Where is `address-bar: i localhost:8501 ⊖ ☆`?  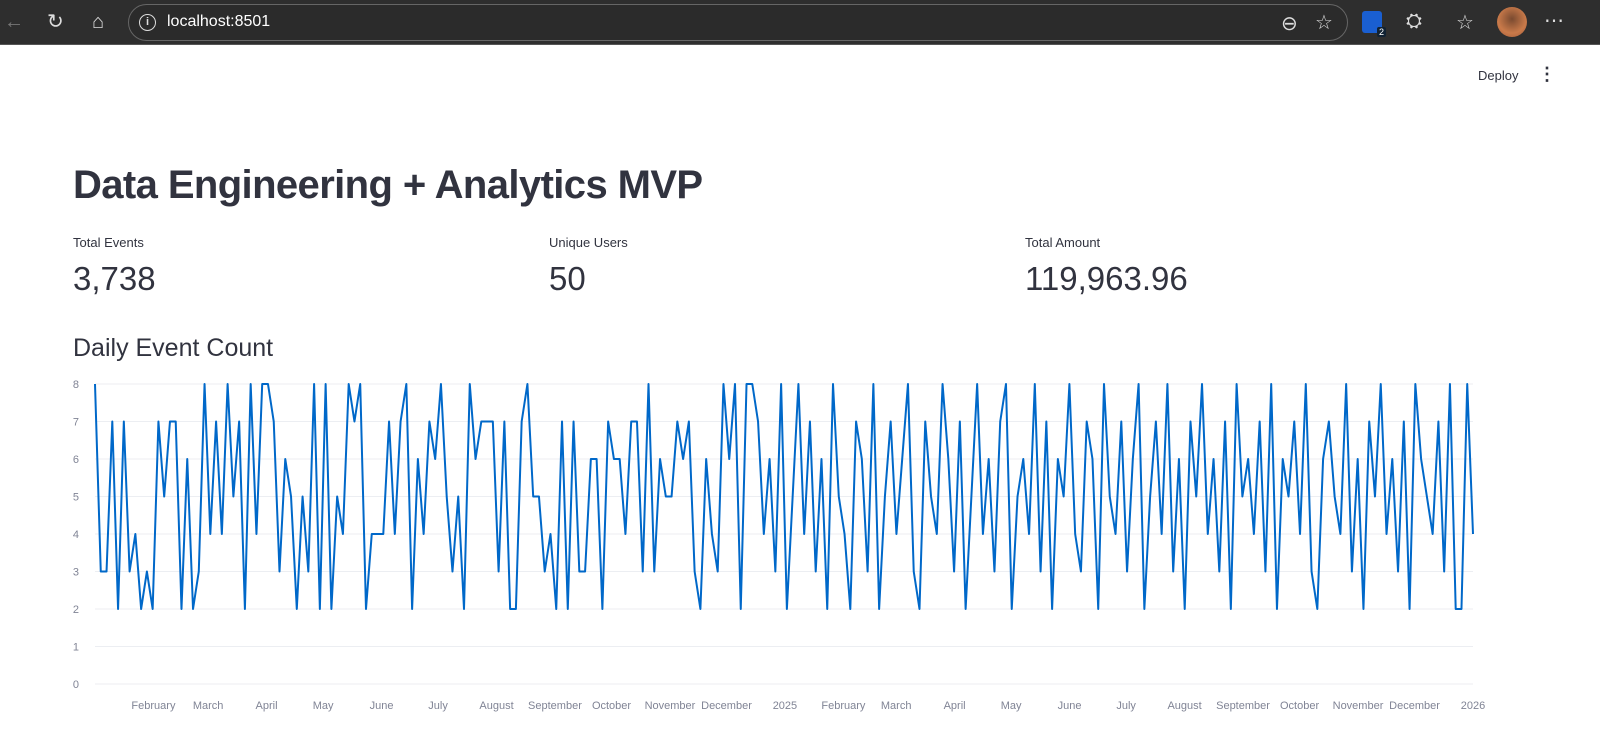 address-bar: i localhost:8501 ⊖ ☆ is located at coordinates (738, 22).